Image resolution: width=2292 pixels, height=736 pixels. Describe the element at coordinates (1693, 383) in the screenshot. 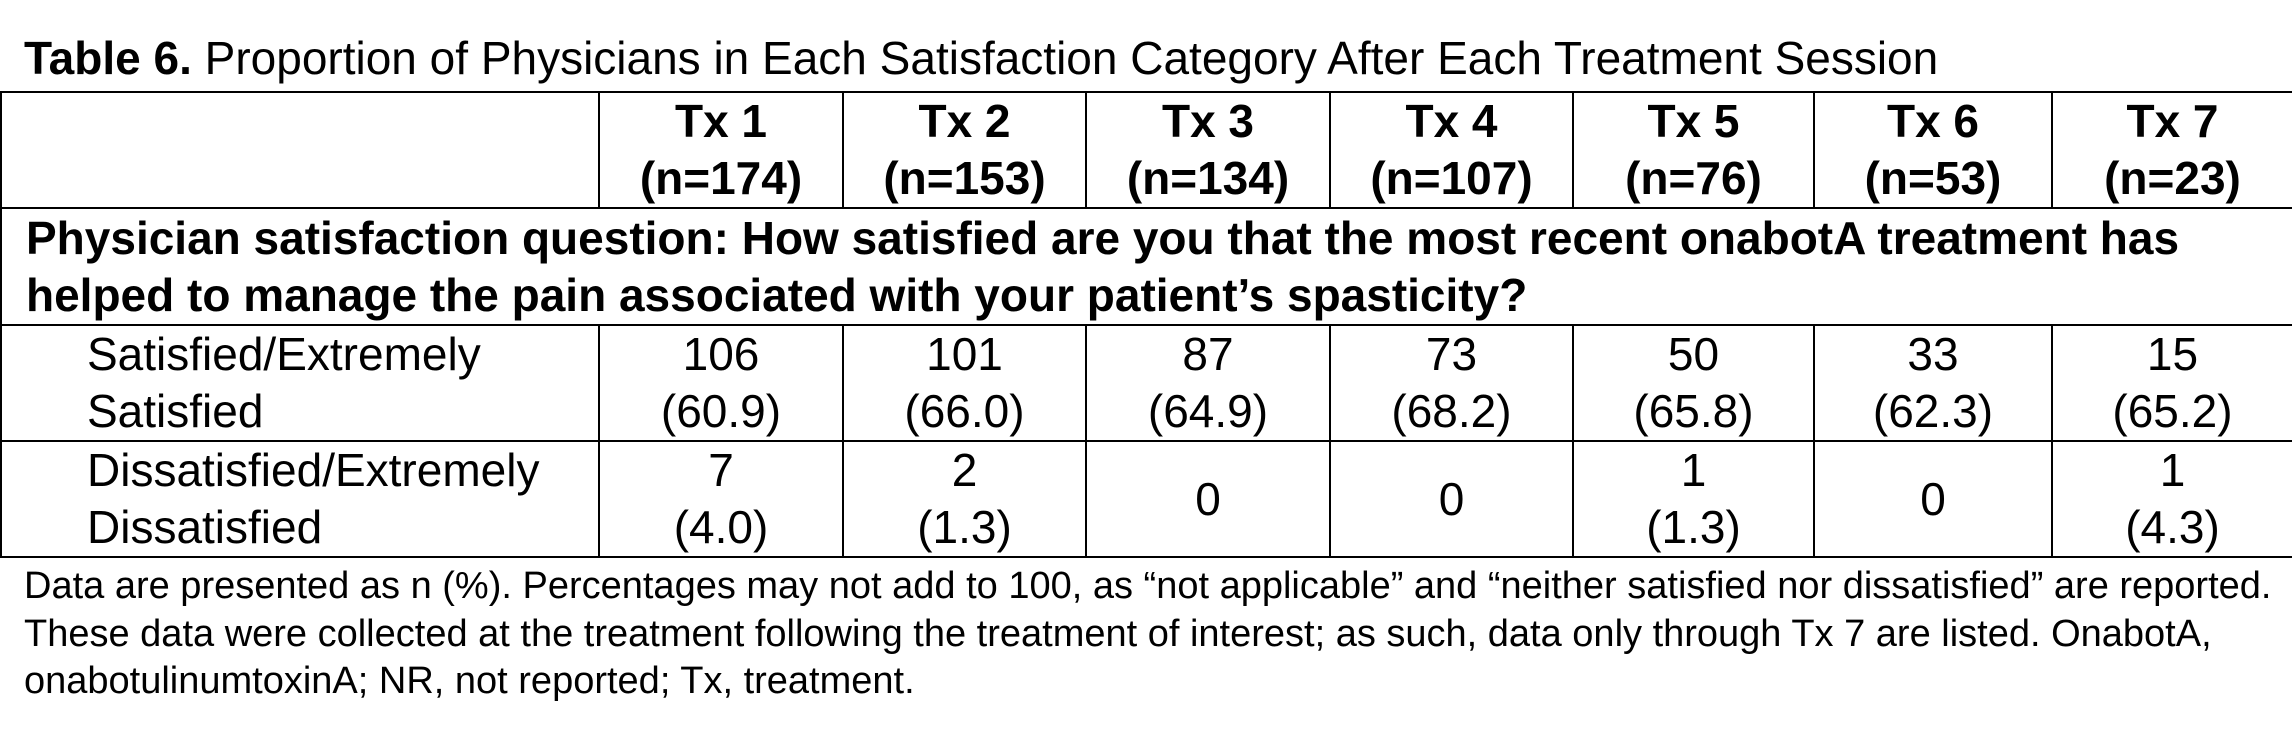

I see `data-cell: 50 (65.8)` at that location.